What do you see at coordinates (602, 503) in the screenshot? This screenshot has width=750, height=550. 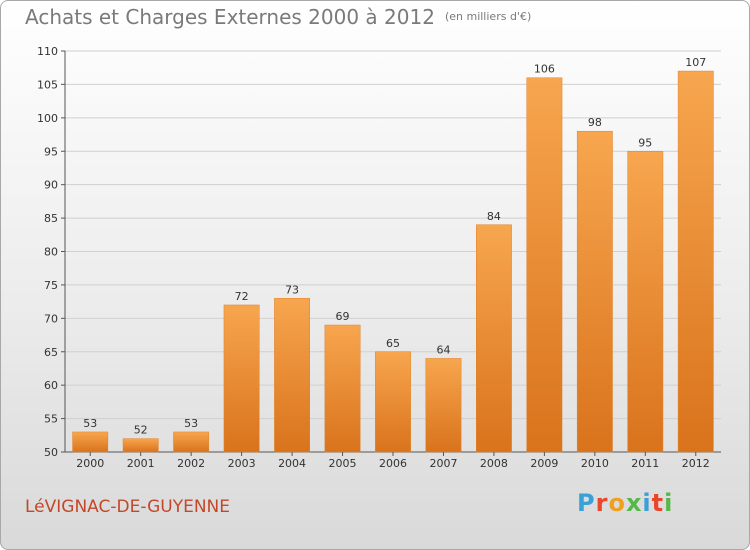 I see `logo-letter: r` at bounding box center [602, 503].